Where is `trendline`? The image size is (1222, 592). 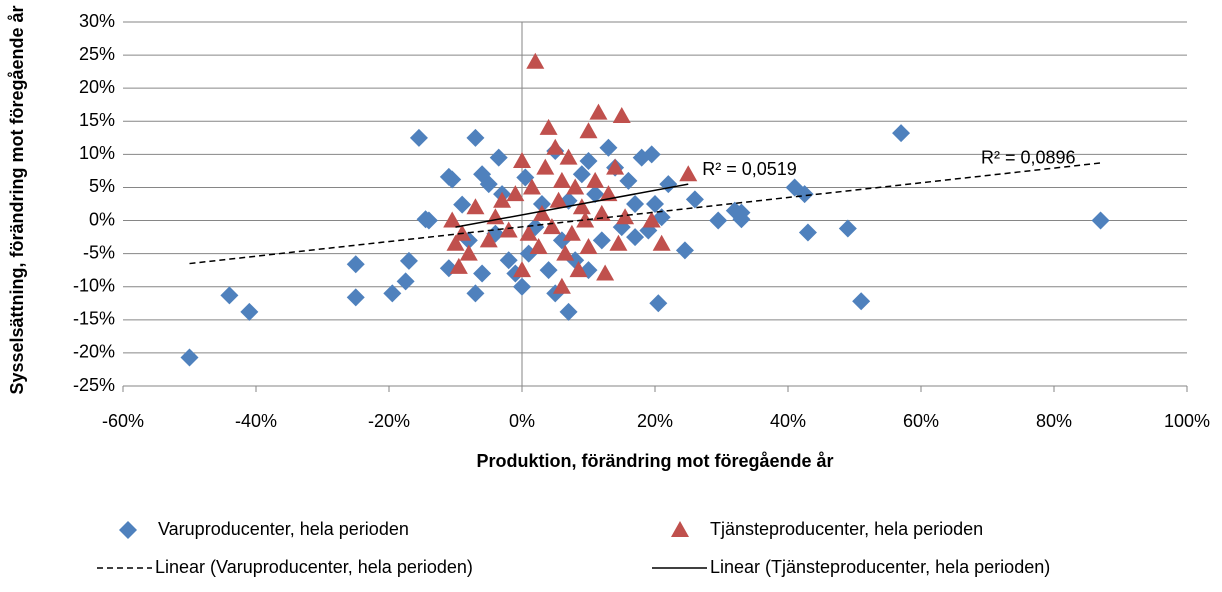
trendline is located at coordinates (645, 213).